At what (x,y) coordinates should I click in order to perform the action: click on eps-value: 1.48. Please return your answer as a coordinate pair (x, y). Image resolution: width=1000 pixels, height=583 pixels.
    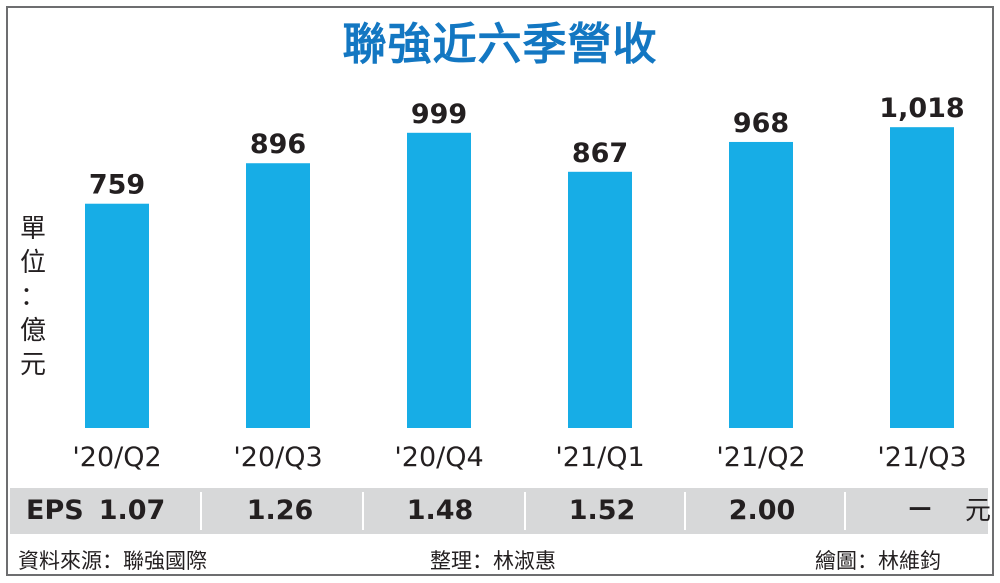
    Looking at the image, I should click on (440, 510).